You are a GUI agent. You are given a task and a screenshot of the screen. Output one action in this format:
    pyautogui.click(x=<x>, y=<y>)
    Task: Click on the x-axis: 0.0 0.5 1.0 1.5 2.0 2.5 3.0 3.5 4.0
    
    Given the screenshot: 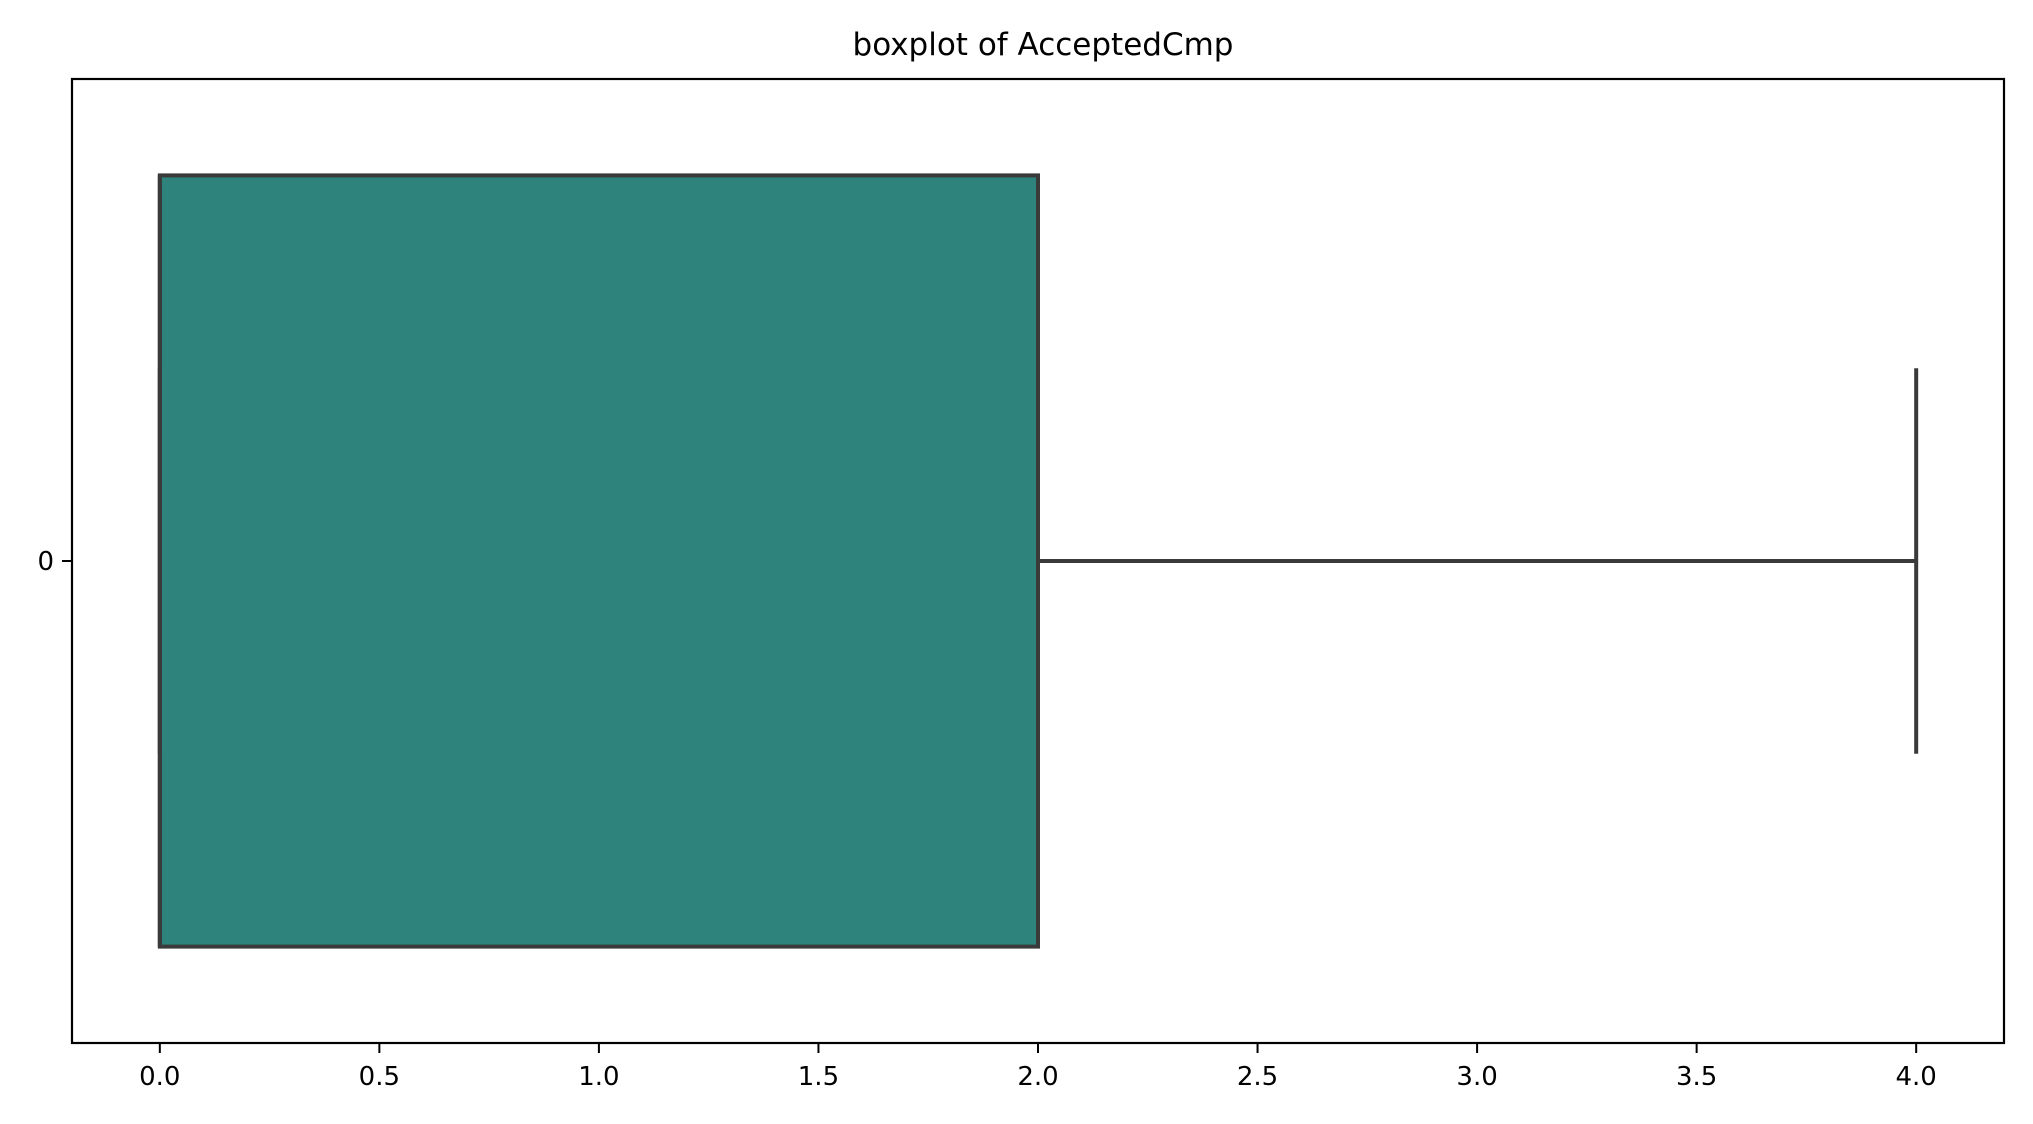 What is the action you would take?
    pyautogui.click(x=1038, y=1067)
    